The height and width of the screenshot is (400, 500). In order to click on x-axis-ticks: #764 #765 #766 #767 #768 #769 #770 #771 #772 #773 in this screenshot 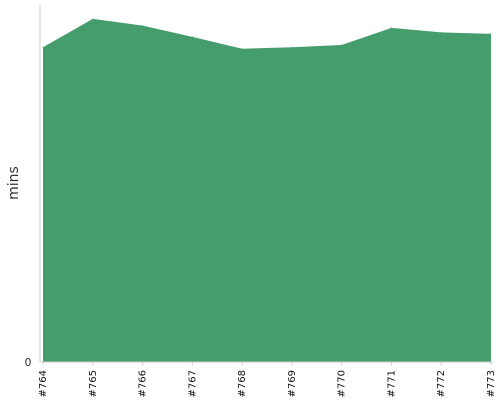, I will do `click(267, 379)`.